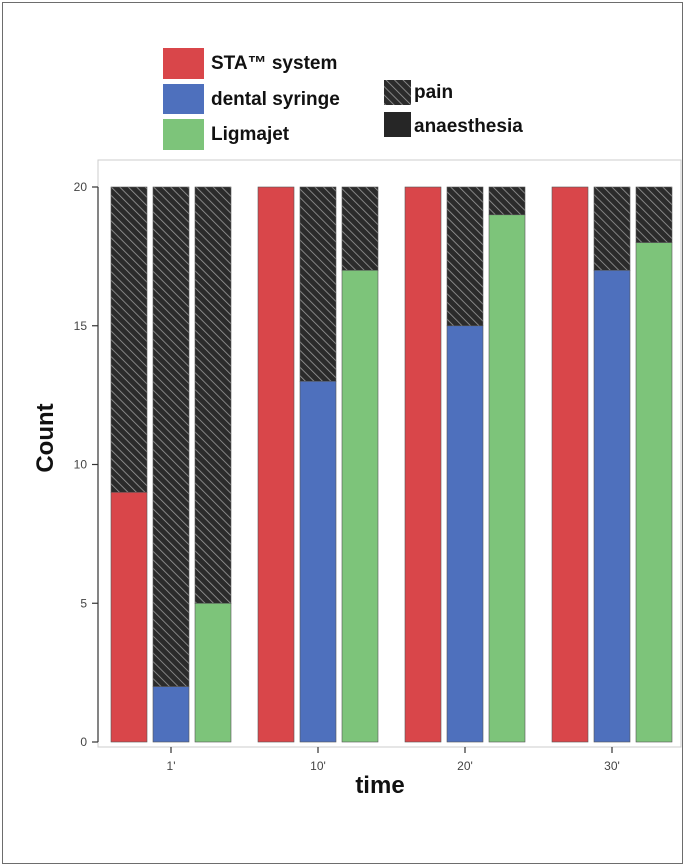 The image size is (687, 868). I want to click on y-ticks: 0 5 10 15 20, so click(86, 464).